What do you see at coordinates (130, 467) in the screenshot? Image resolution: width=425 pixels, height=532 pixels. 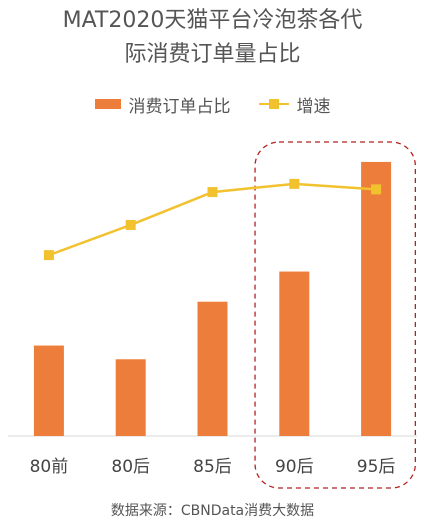 I see `x-tick-label-2: 80后` at bounding box center [130, 467].